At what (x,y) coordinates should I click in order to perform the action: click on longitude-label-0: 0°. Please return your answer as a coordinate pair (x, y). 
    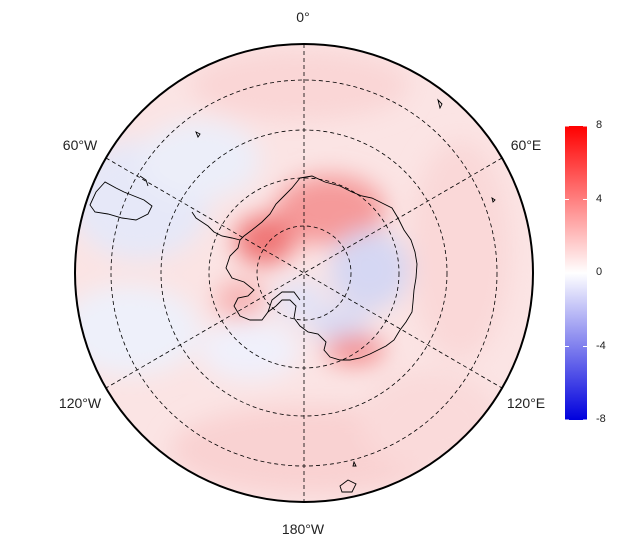
    Looking at the image, I should click on (303, 17).